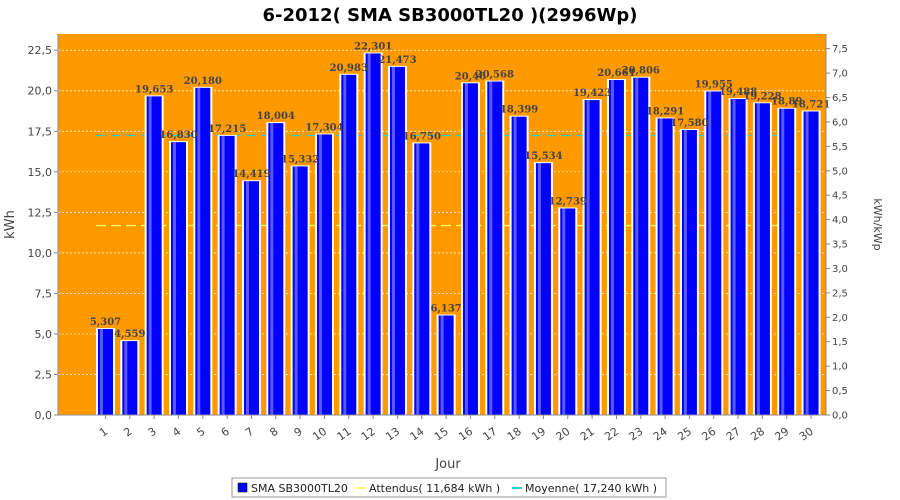 The height and width of the screenshot is (500, 900). I want to click on x-tick-label: 20, so click(563, 434).